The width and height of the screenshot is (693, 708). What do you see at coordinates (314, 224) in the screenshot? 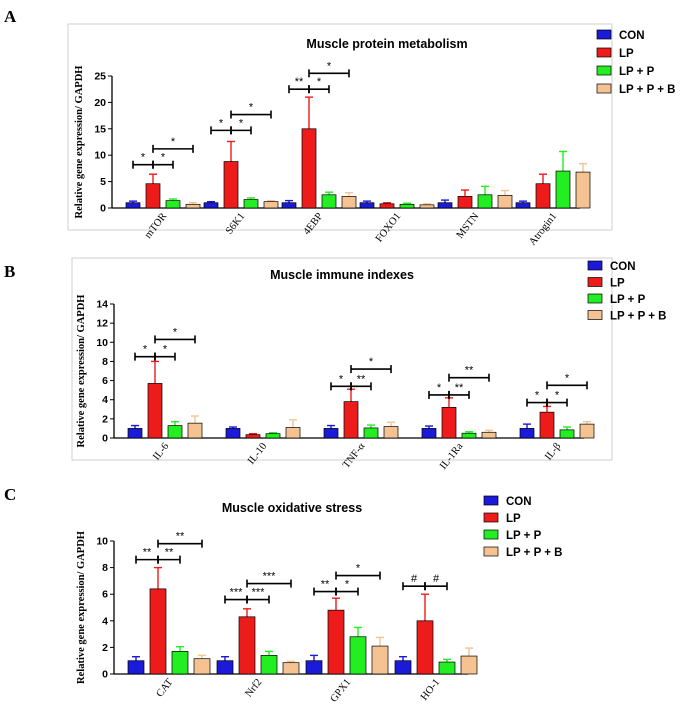
I see `category-label: 4EBP` at bounding box center [314, 224].